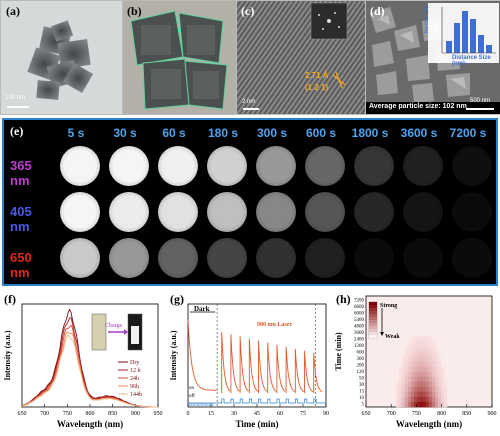  Describe the element at coordinates (301, 57) in the screenshot. I see `lattice-fringes-drawing` at that location.